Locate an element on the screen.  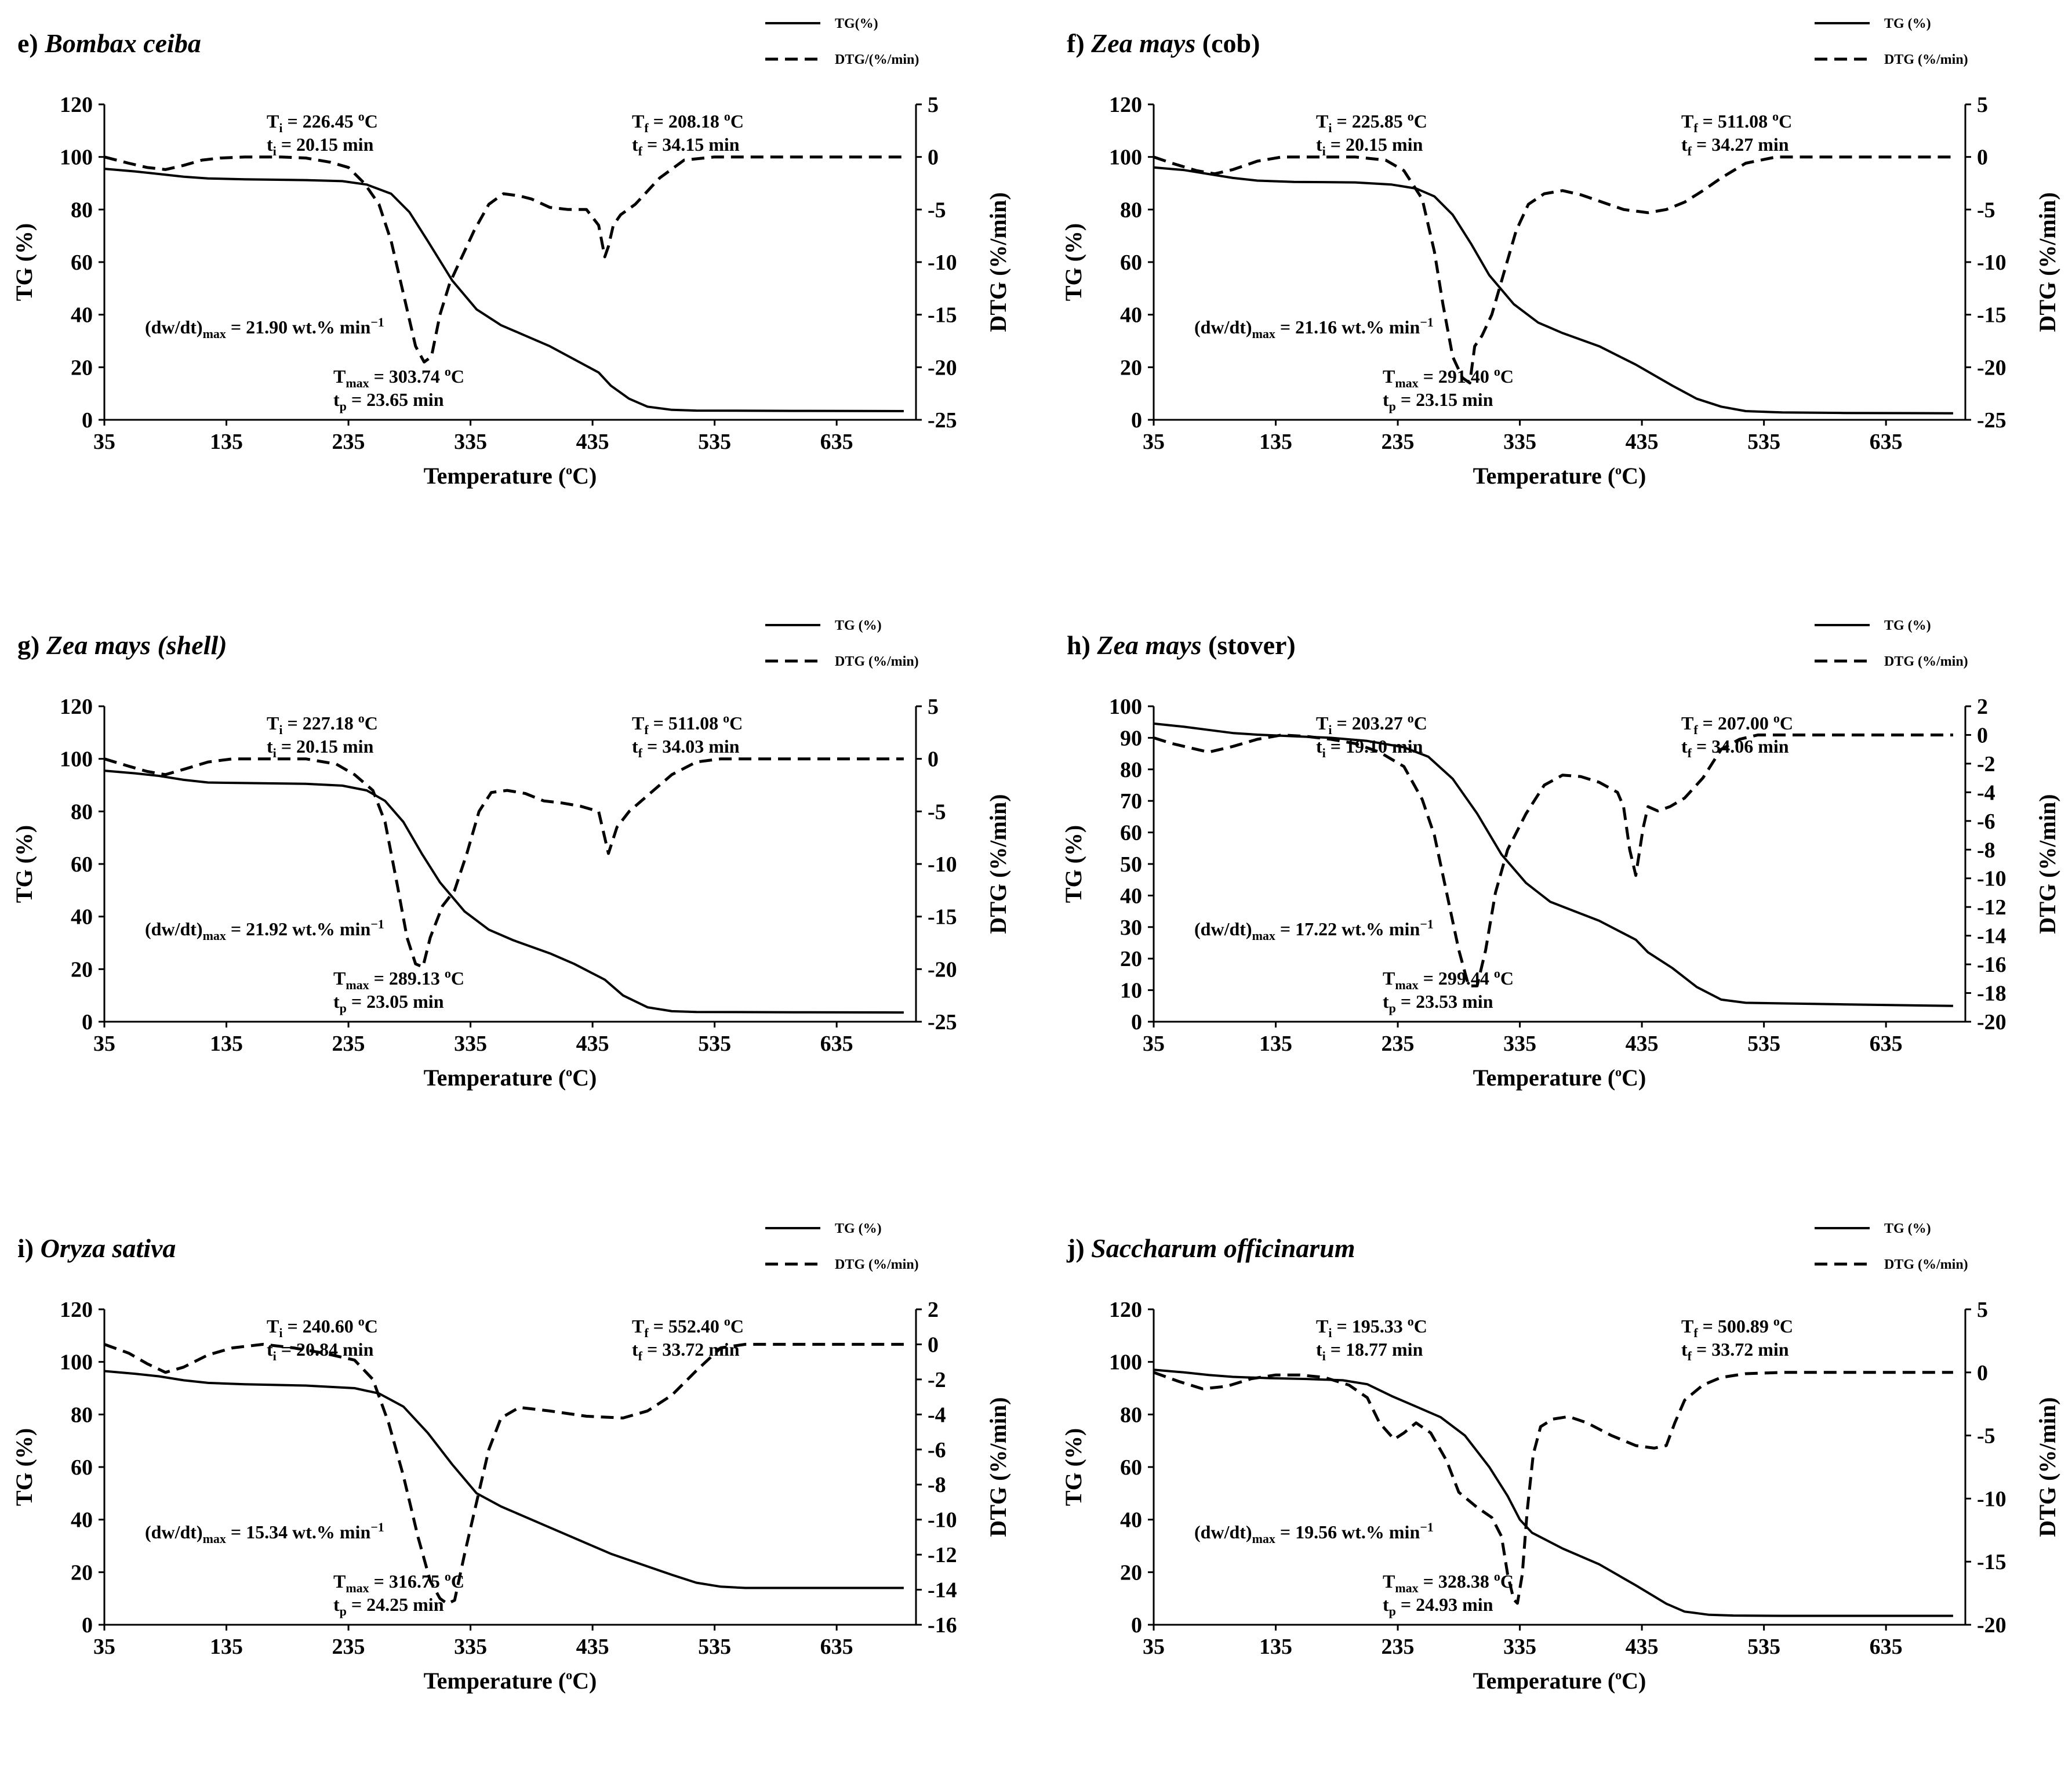
annotation-tf-time: tf = 34.03 min is located at coordinates (686, 748).